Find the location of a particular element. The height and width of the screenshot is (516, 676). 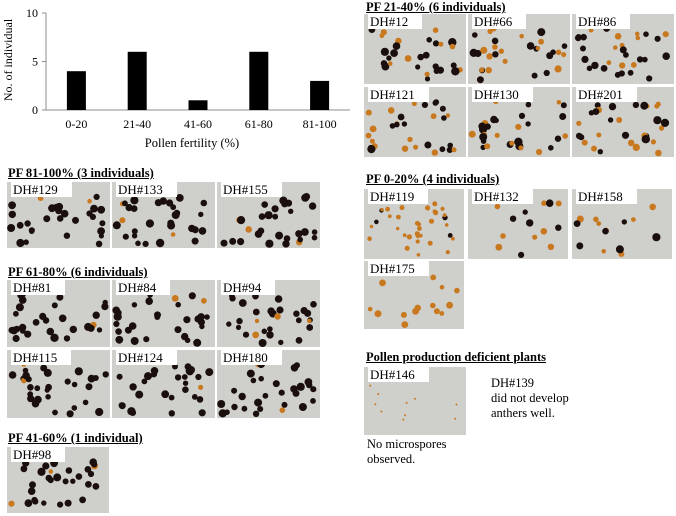

micrograph-dh115: DH#115 is located at coordinates (58, 384).